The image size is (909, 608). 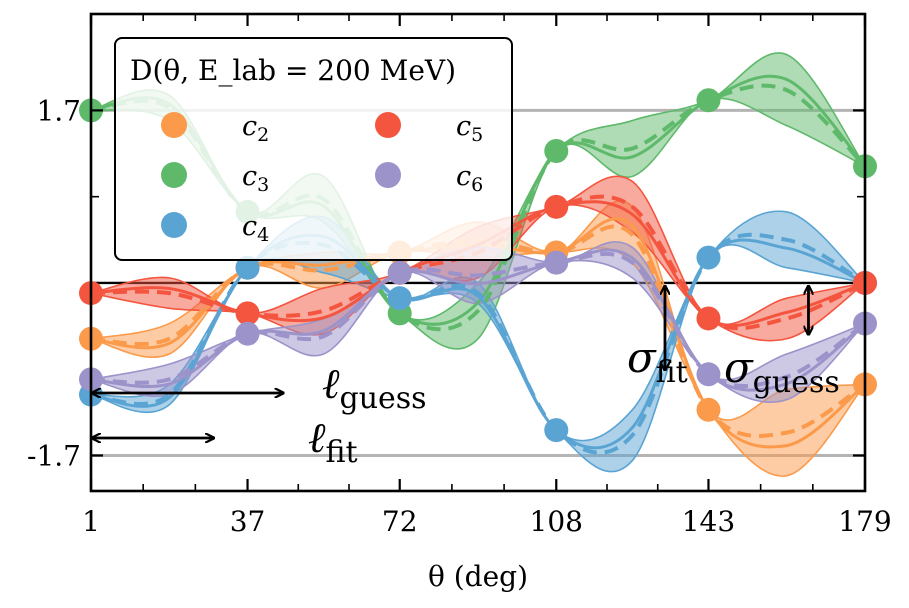 What do you see at coordinates (556, 521) in the screenshot?
I see `x-tick-label: 108` at bounding box center [556, 521].